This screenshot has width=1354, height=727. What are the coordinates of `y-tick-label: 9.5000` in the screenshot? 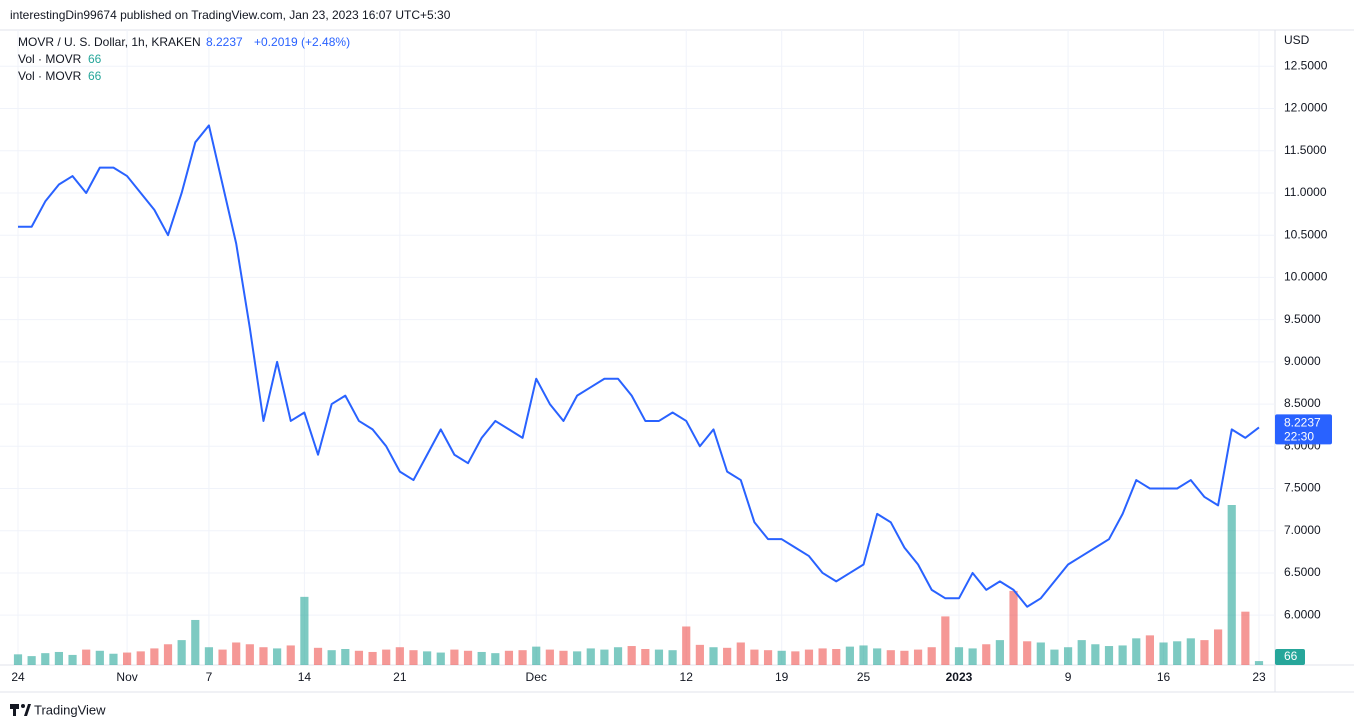 It's located at (1302, 319).